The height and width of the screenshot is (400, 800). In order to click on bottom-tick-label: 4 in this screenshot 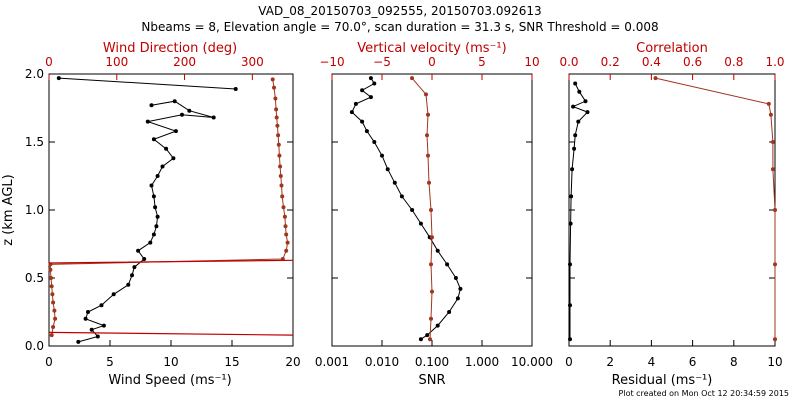, I will do `click(652, 362)`.